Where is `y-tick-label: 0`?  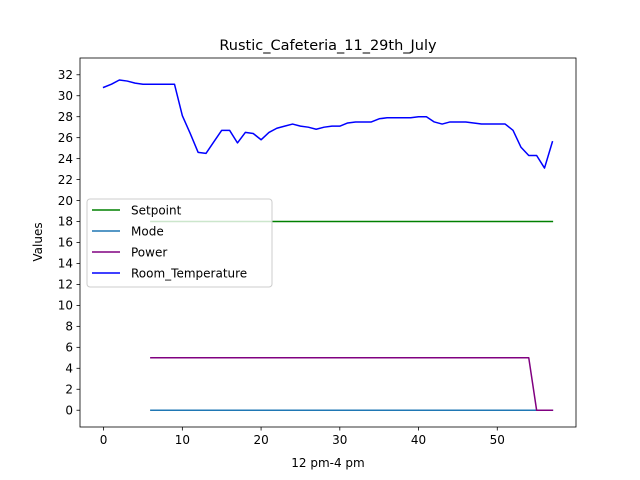 y-tick-label: 0 is located at coordinates (69, 410).